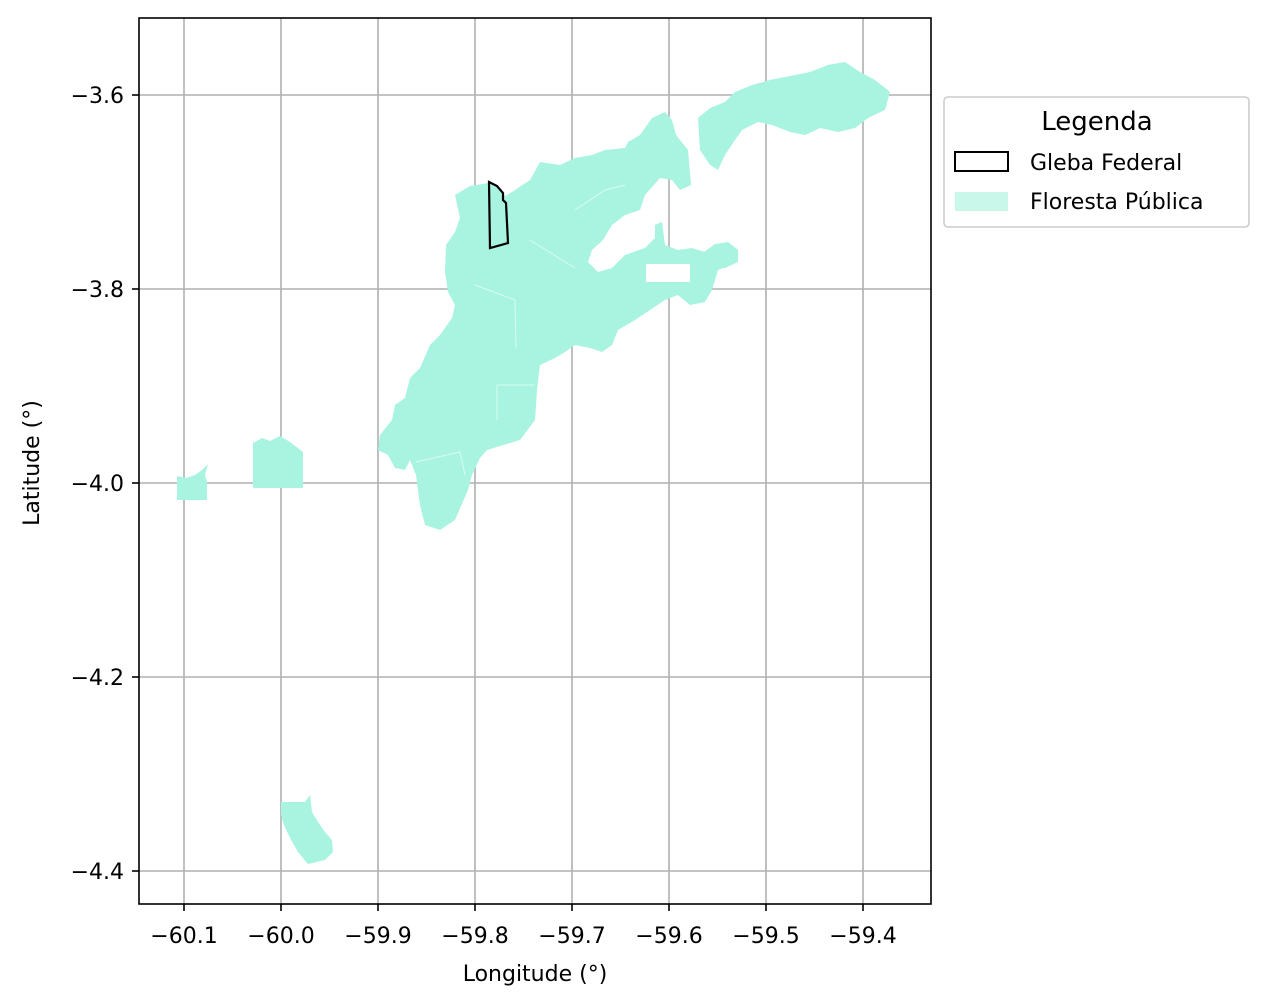  Describe the element at coordinates (535, 974) in the screenshot. I see `x-axis-title: Longitude (°)` at that location.